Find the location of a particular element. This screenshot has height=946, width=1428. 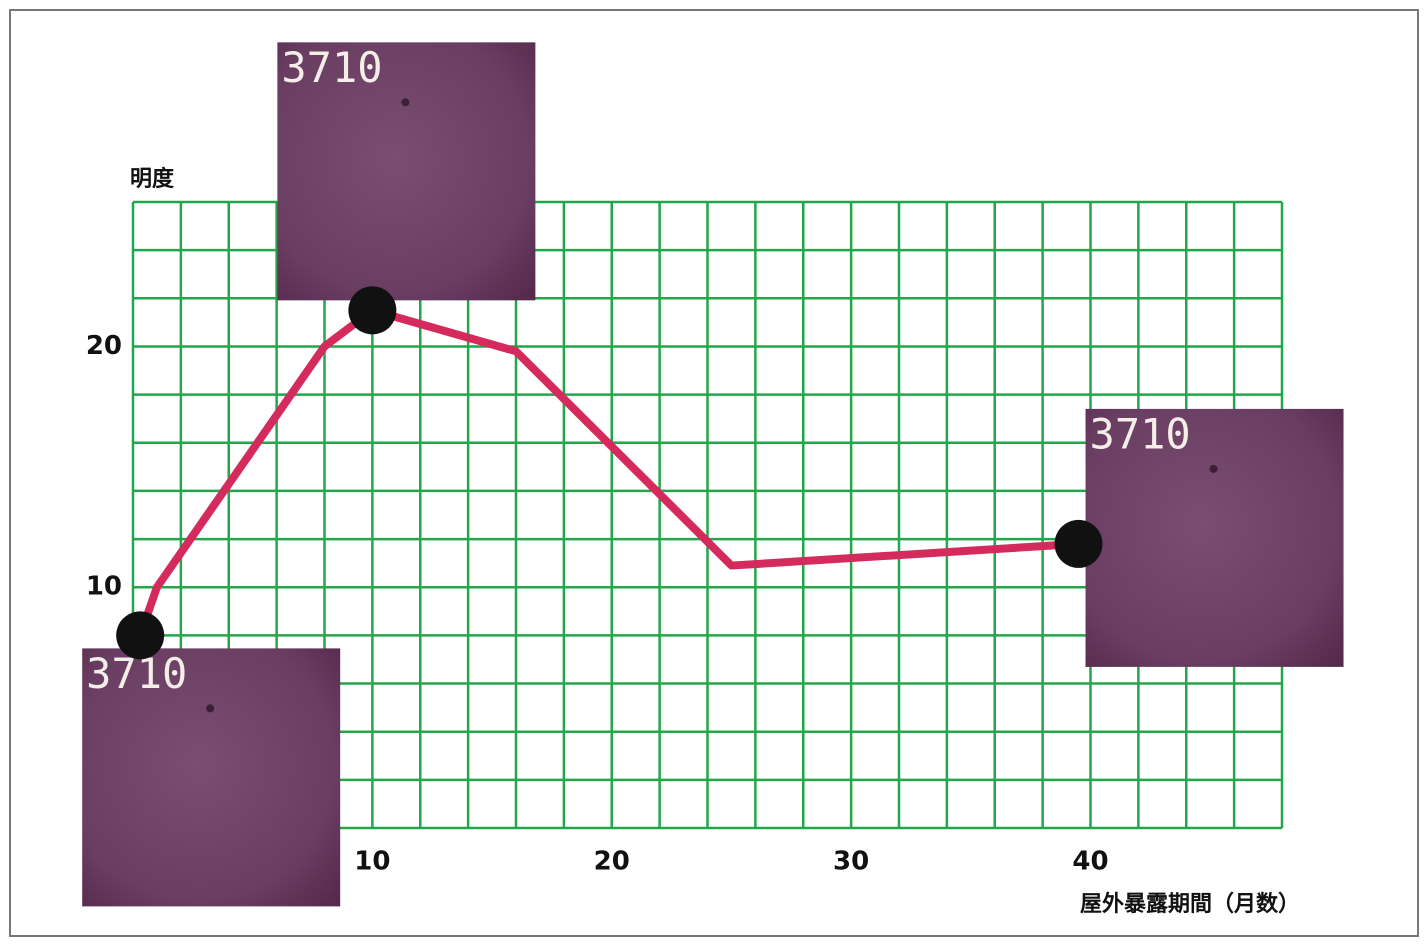

y-tick-label: 20 is located at coordinates (104, 346).